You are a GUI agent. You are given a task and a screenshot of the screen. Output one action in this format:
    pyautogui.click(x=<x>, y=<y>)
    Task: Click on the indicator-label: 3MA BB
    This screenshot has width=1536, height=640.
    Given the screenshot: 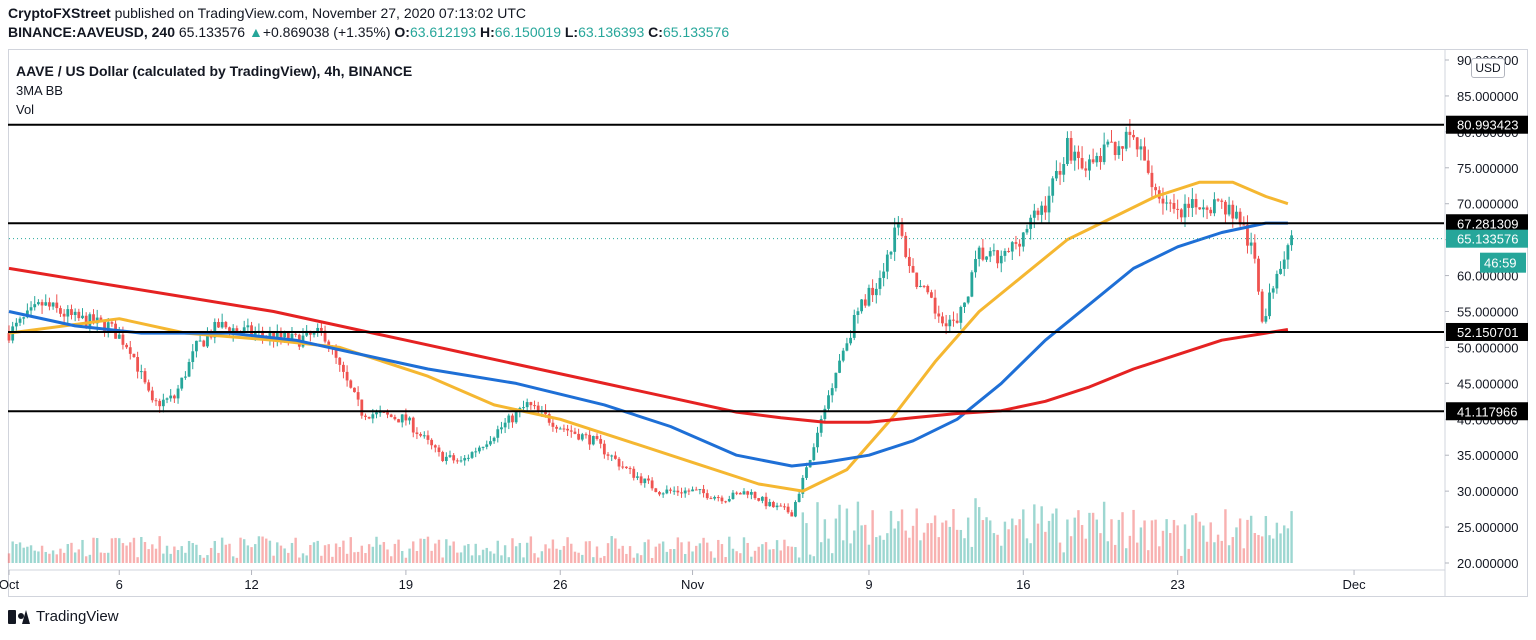 What is the action you would take?
    pyautogui.click(x=39, y=90)
    